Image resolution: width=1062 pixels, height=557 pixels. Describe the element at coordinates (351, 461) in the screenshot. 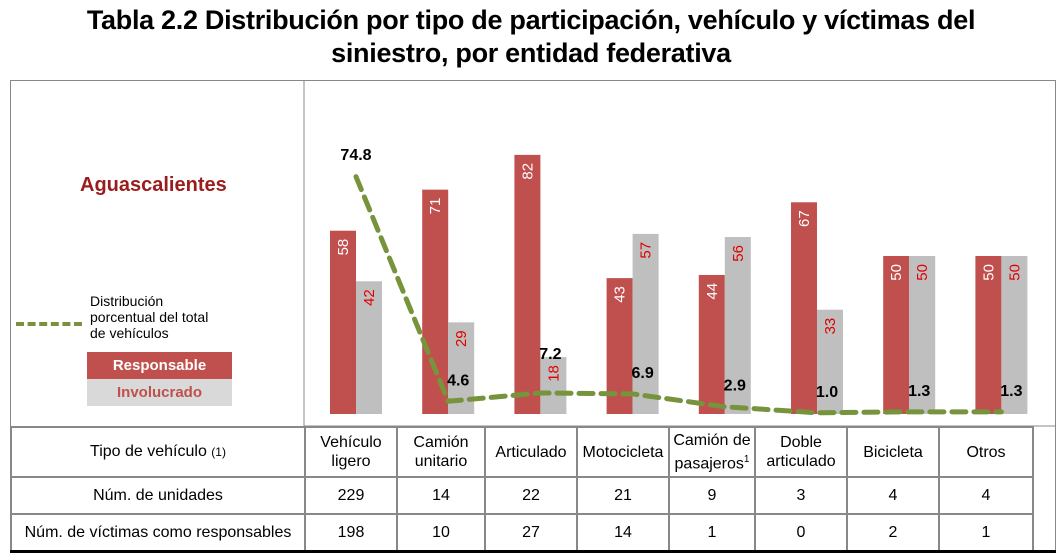

I see `col-line2: ligero` at that location.